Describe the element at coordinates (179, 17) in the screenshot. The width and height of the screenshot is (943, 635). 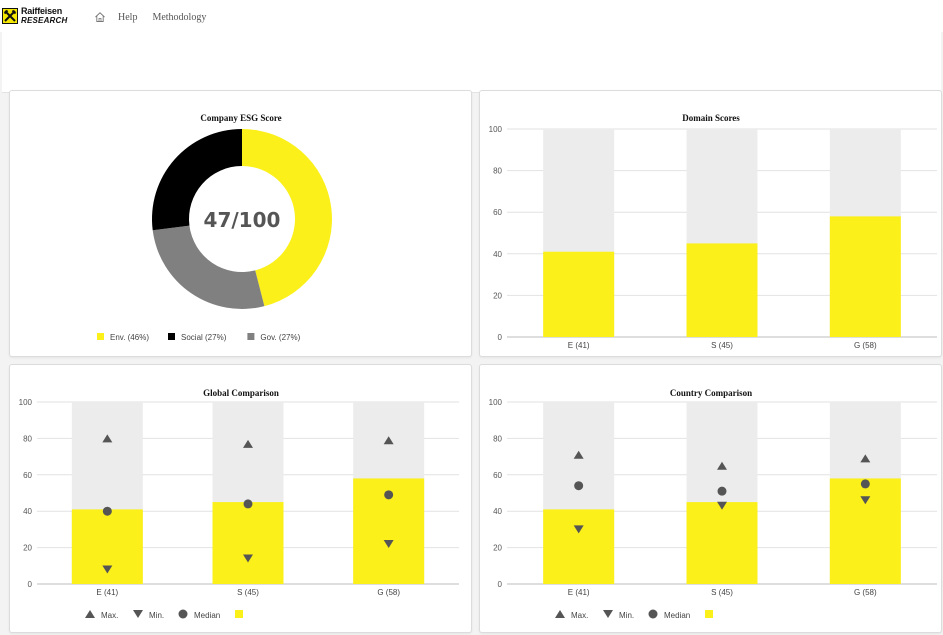
I see `nav-link-methodology: Methodology` at that location.